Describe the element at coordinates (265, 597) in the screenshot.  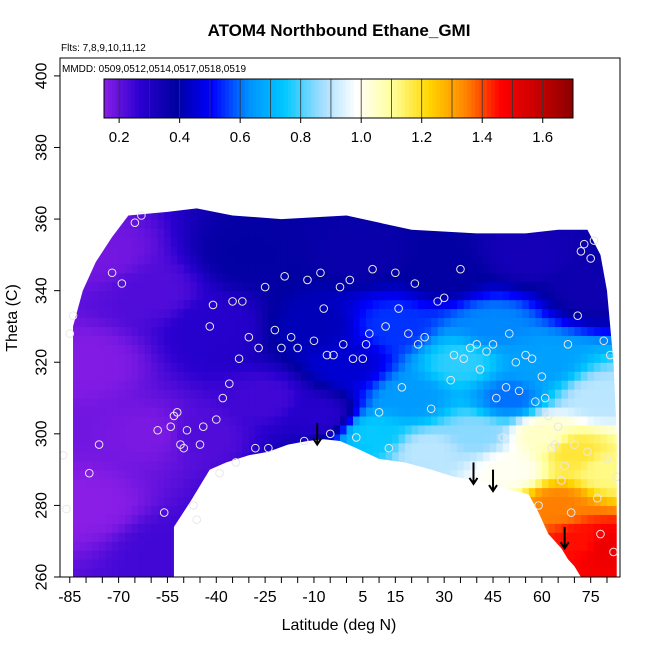
I see `x-tick-label: -25` at that location.